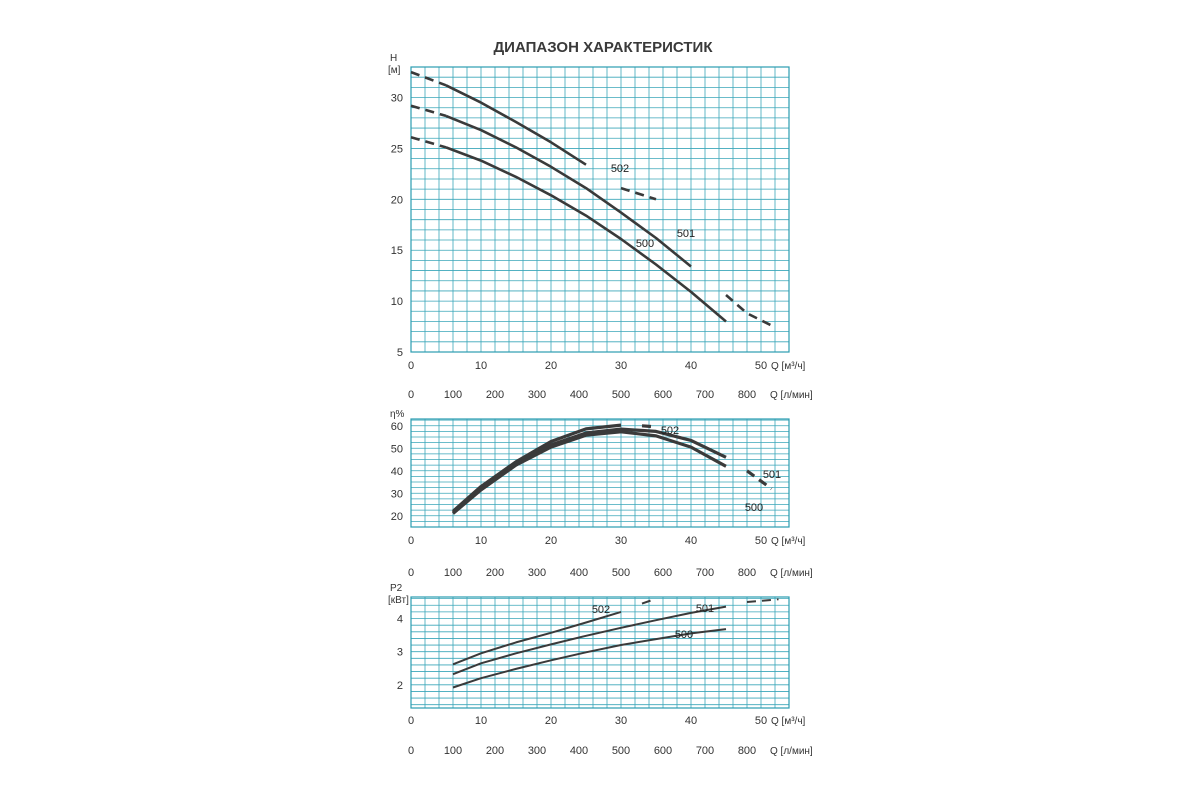  I want to click on y-tick-label: 50, so click(397, 449).